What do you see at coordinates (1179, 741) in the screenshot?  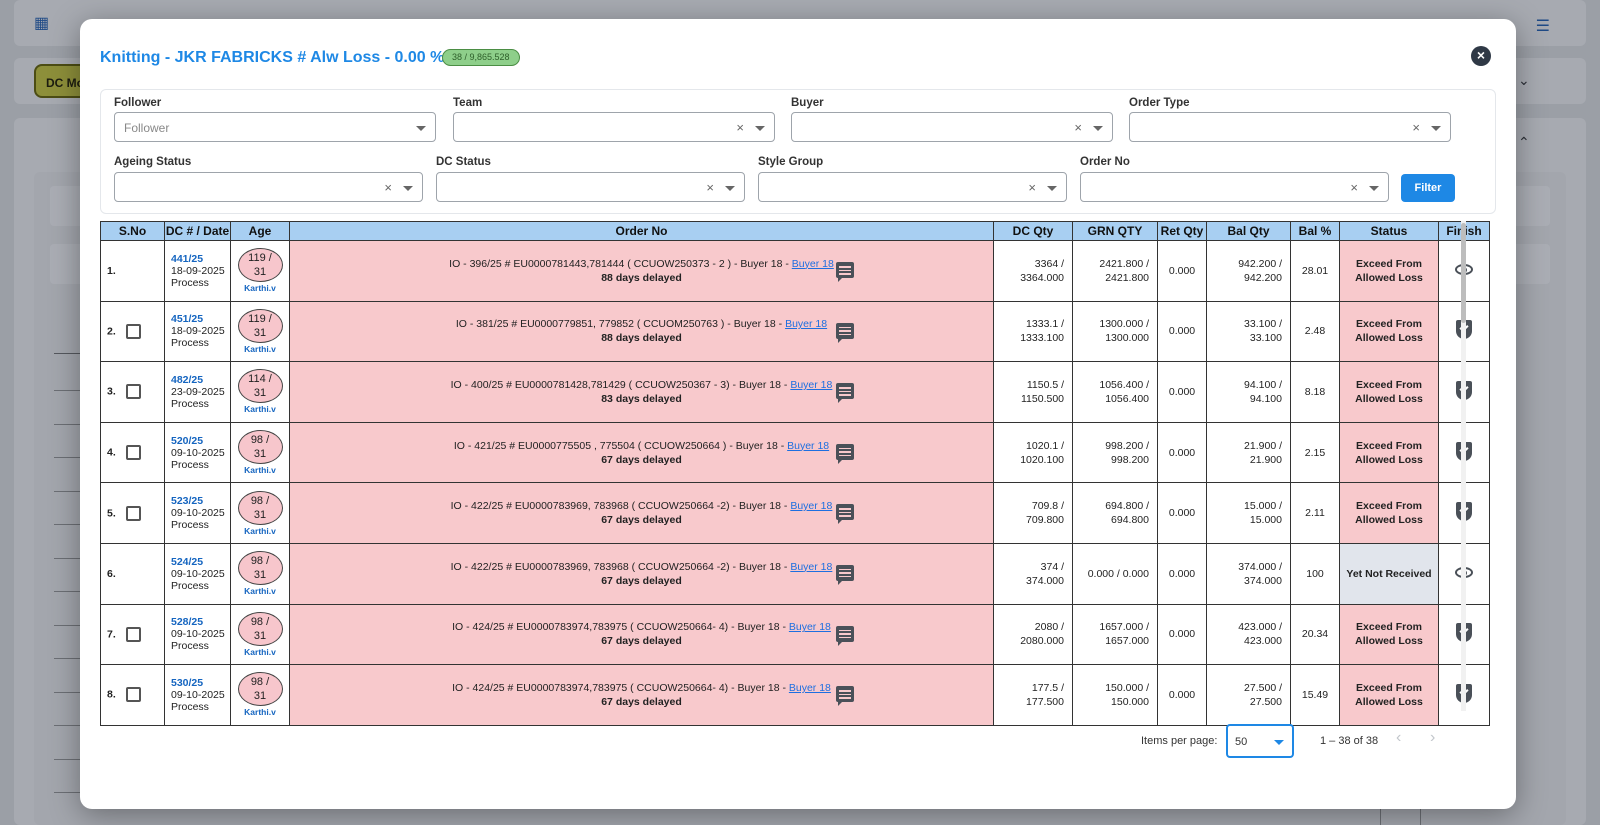 I see `items-per-page-label: Items per page:` at bounding box center [1179, 741].